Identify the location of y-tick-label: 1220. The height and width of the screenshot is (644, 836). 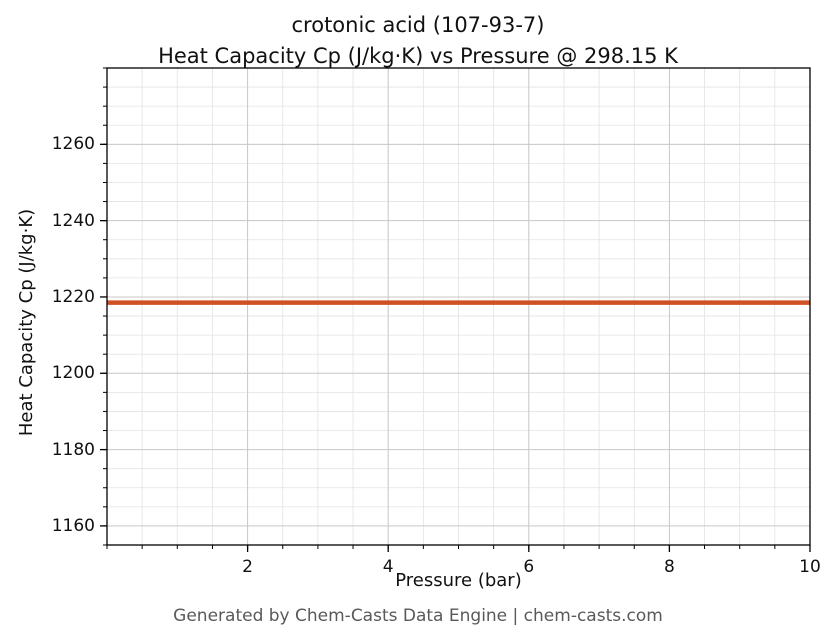
(73, 296).